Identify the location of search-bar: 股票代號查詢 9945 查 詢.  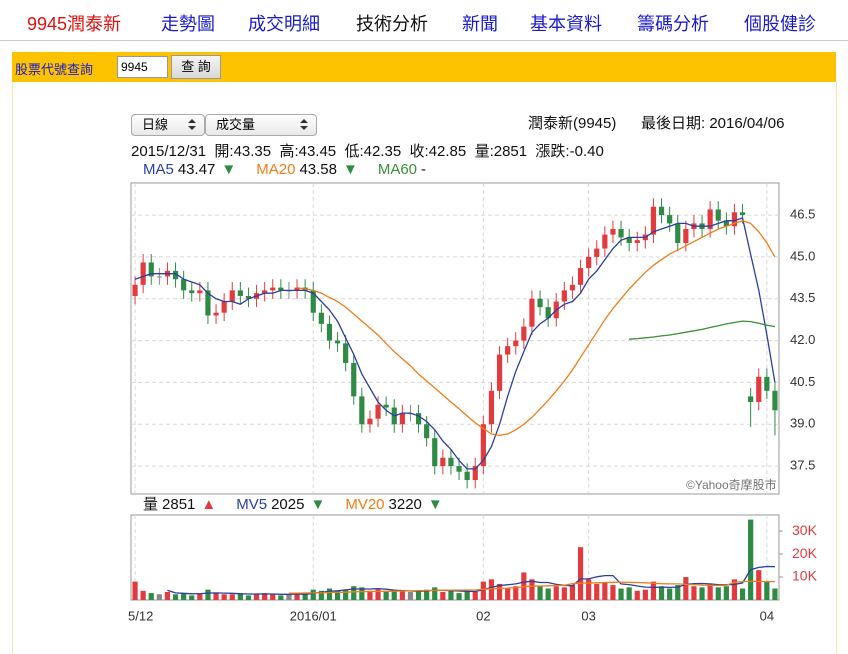
(424, 67).